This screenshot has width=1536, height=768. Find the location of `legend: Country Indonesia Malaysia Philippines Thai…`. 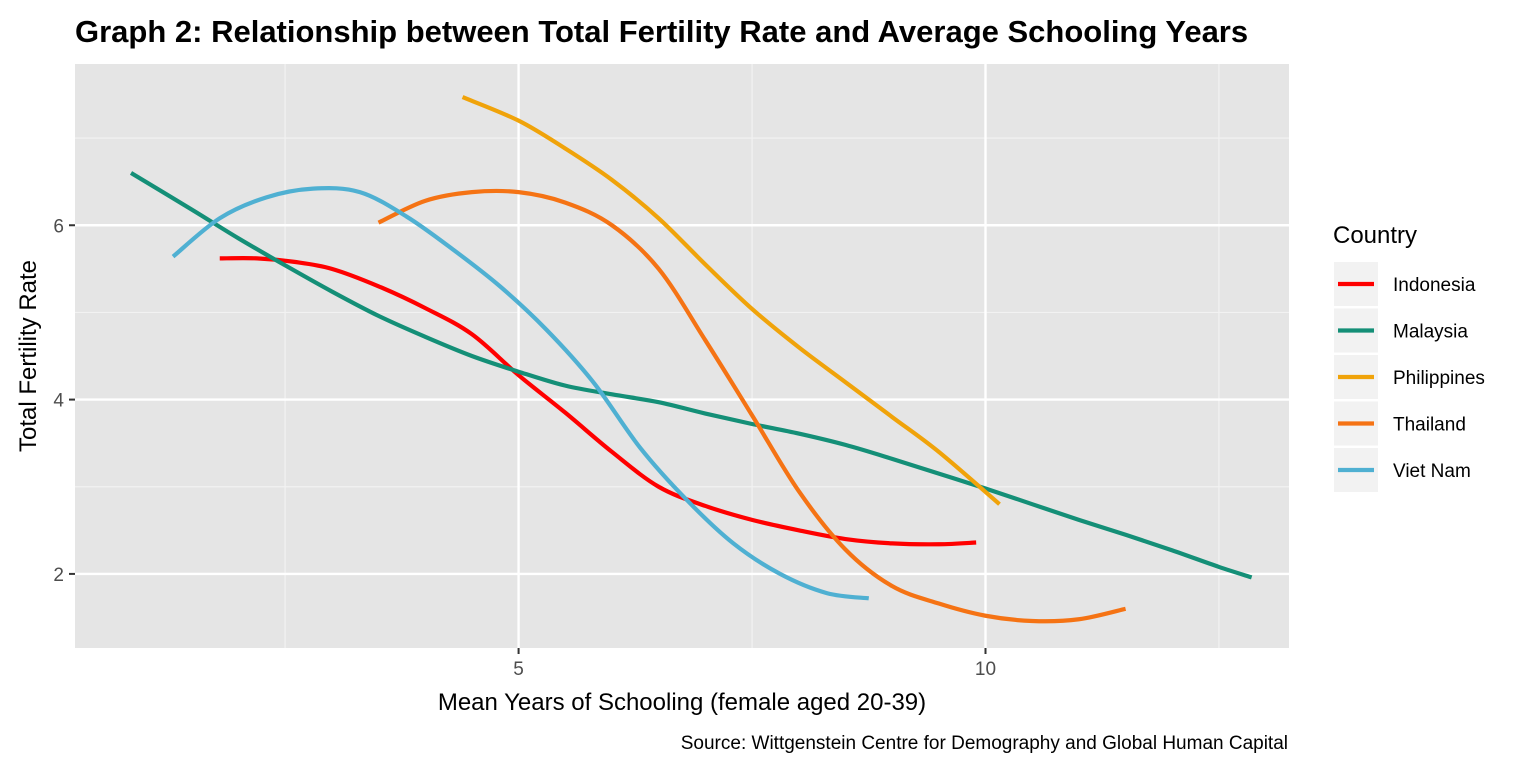

legend: Country Indonesia Malaysia Philippines Thai… is located at coordinates (1409, 357).